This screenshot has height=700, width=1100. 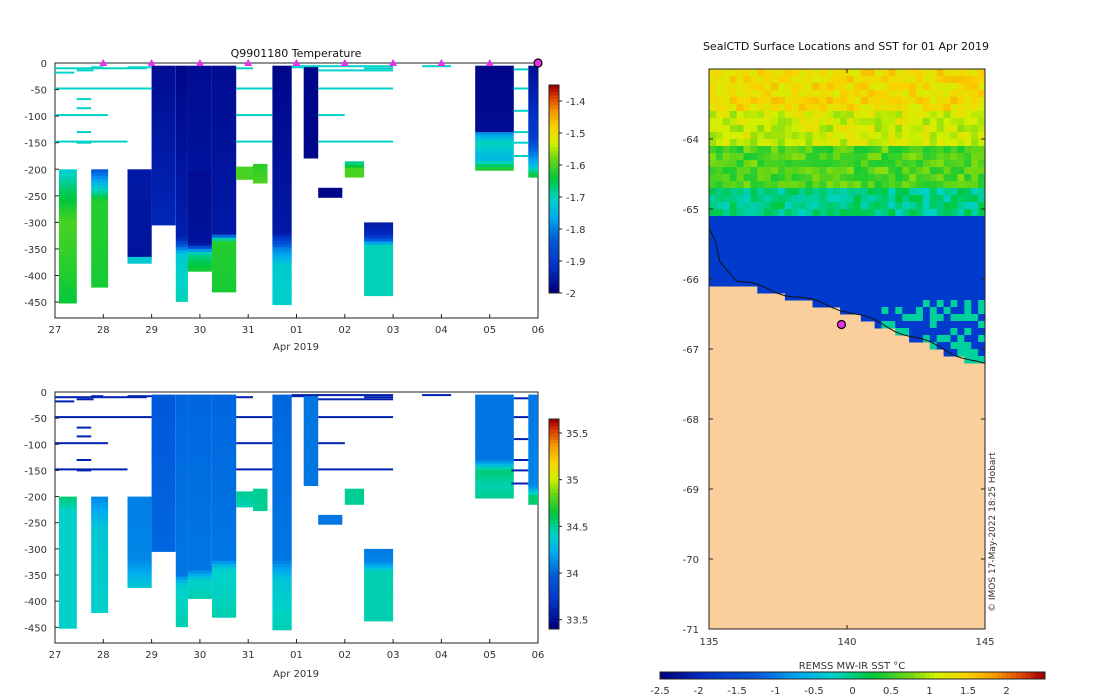 I want to click on surface-markers, so click(x=321, y=63).